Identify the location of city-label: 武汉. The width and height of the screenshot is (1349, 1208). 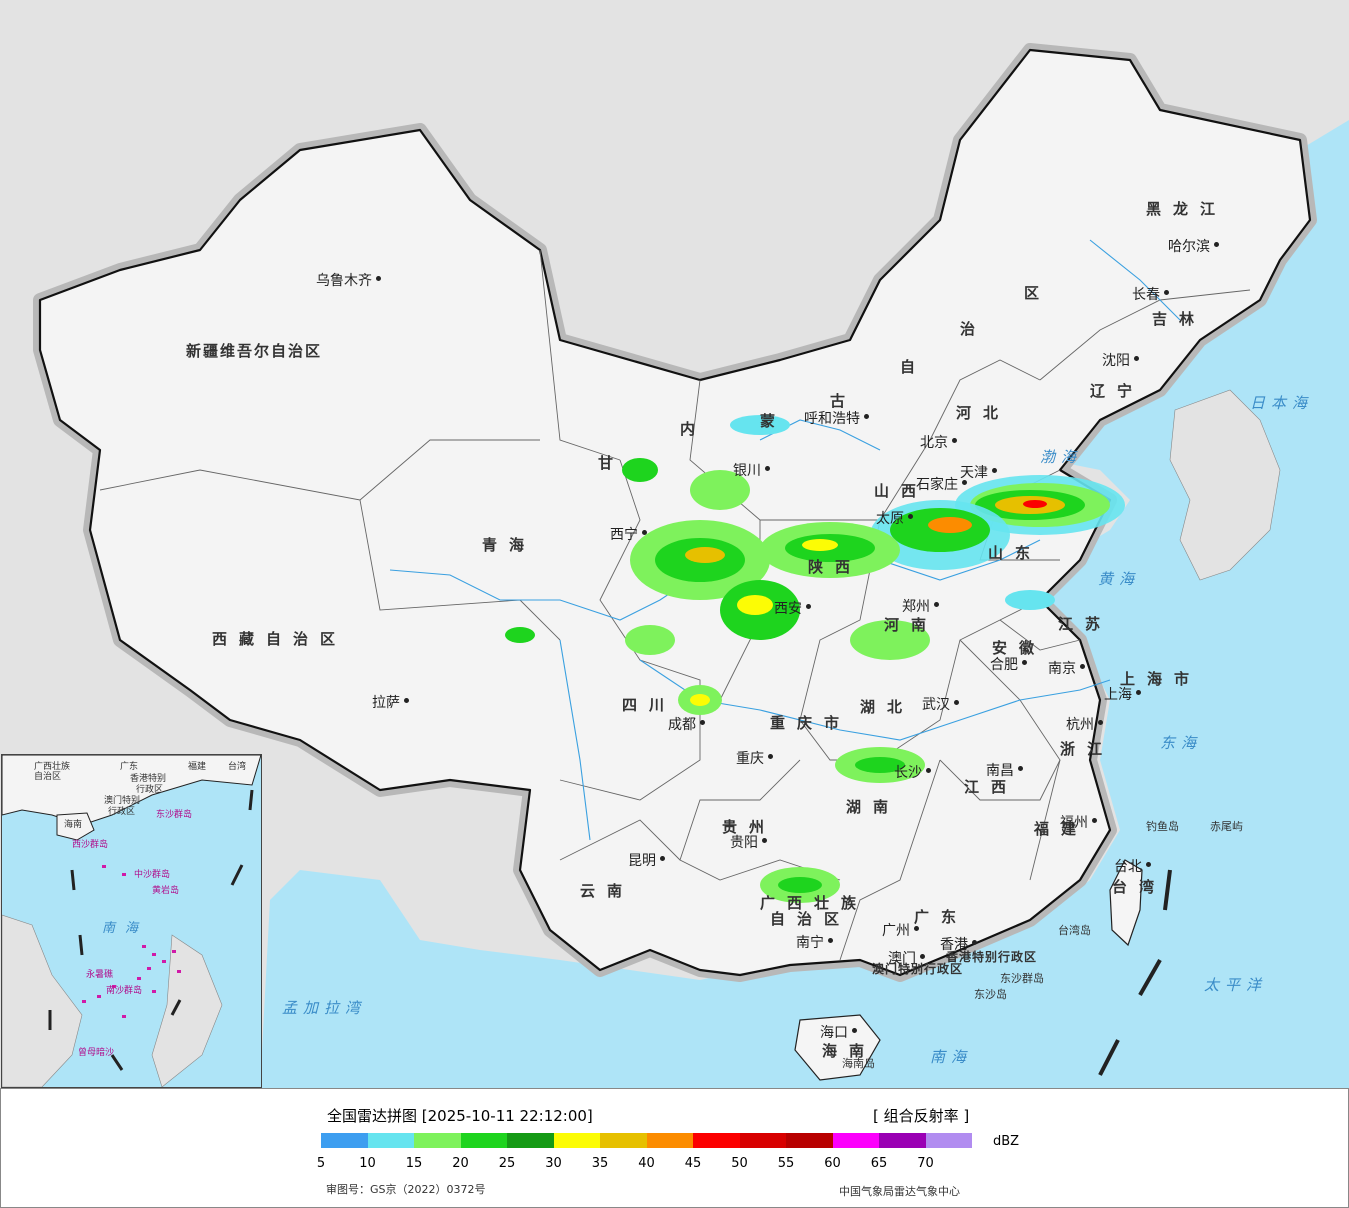
(936, 705).